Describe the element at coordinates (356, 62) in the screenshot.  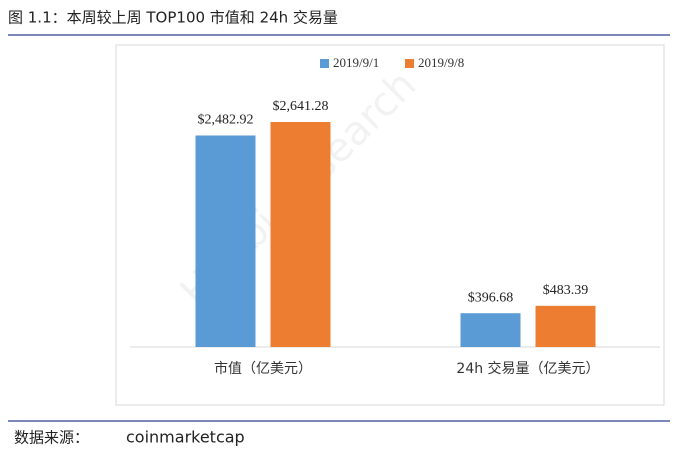
I see `legend-label: 2019/9/1` at that location.